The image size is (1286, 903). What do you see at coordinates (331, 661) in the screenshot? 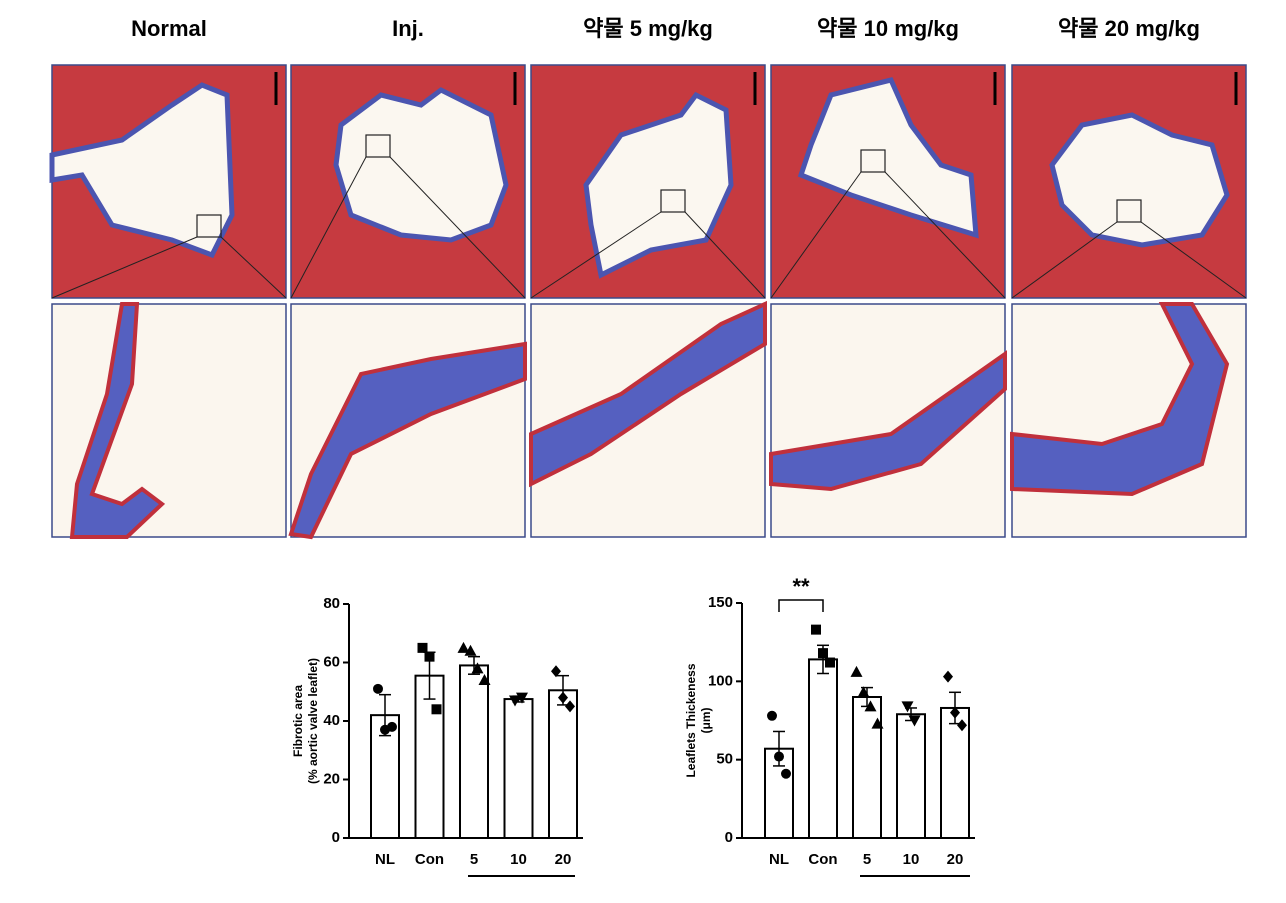
I see `y-tick-label: 60` at bounding box center [331, 661].